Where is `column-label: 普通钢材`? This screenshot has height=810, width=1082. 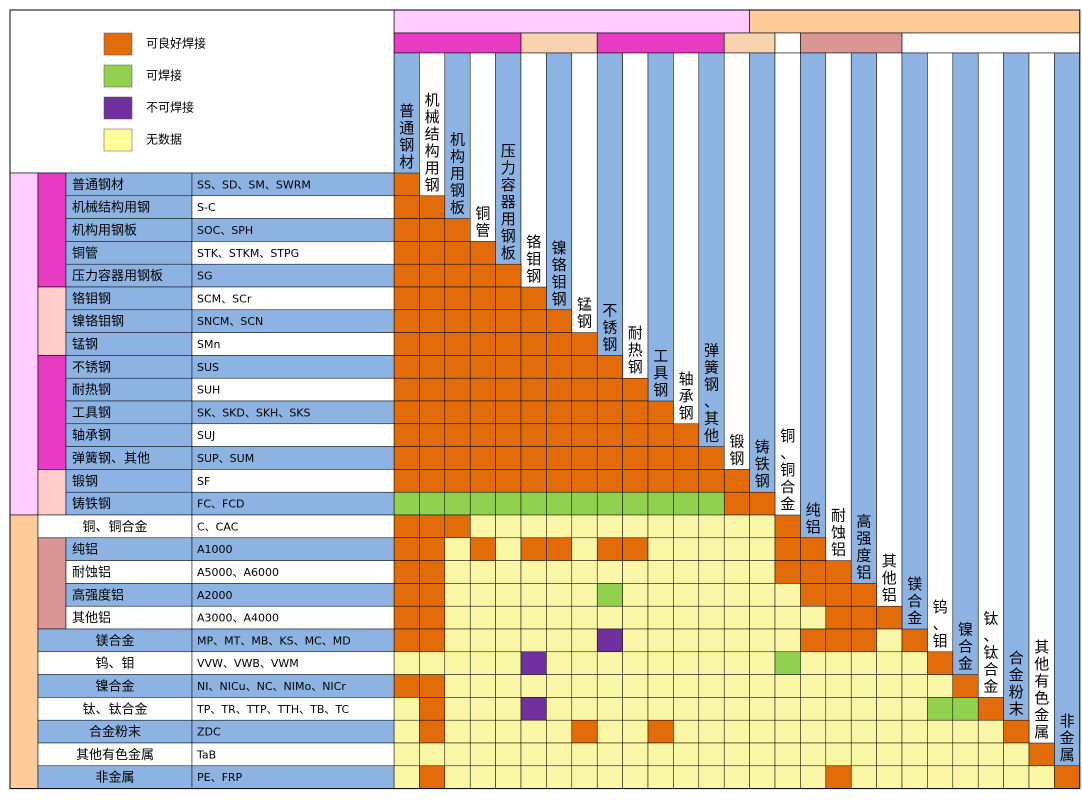 column-label: 普通钢材 is located at coordinates (406, 136).